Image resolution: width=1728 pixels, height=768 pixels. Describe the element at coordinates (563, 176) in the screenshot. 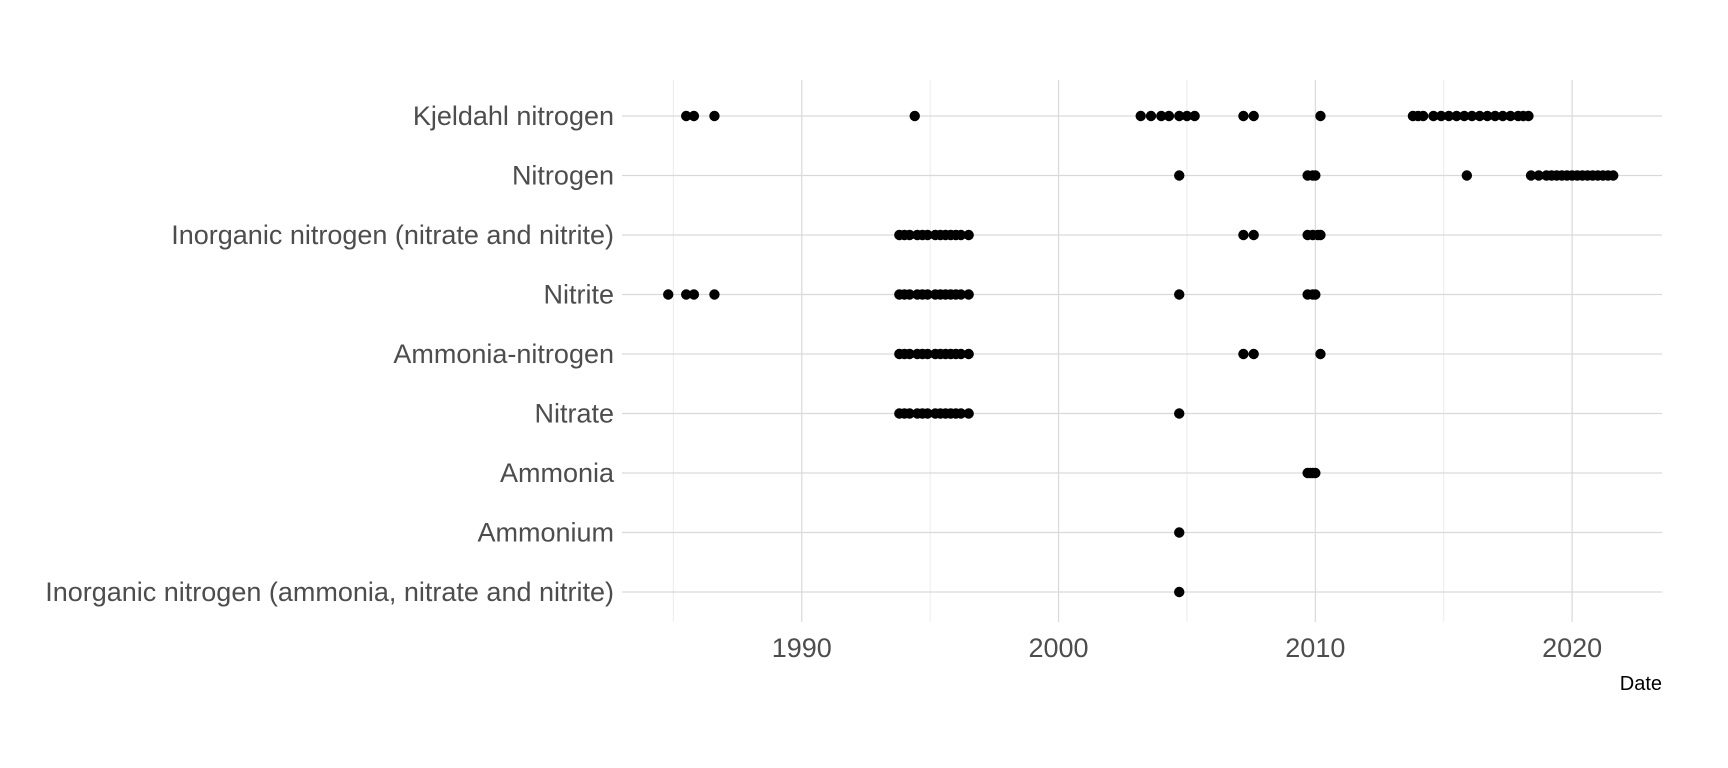

I see `y-category-label: Nitrogen` at that location.